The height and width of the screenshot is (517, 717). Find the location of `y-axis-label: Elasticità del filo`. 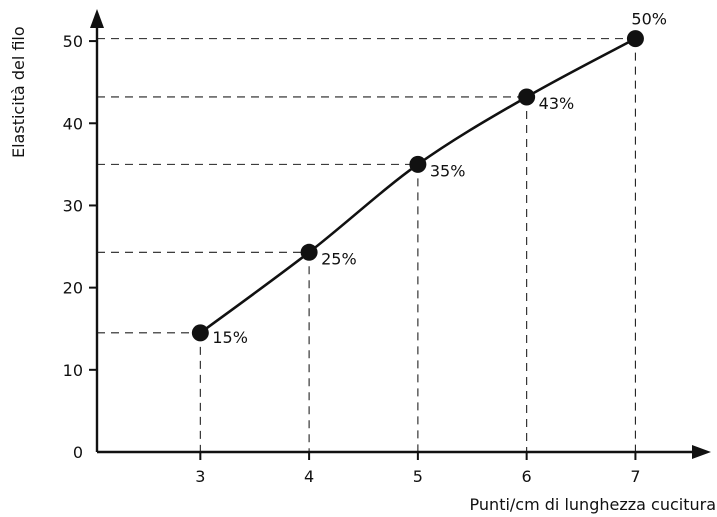

y-axis-label: Elasticità del filo is located at coordinates (18, 92).